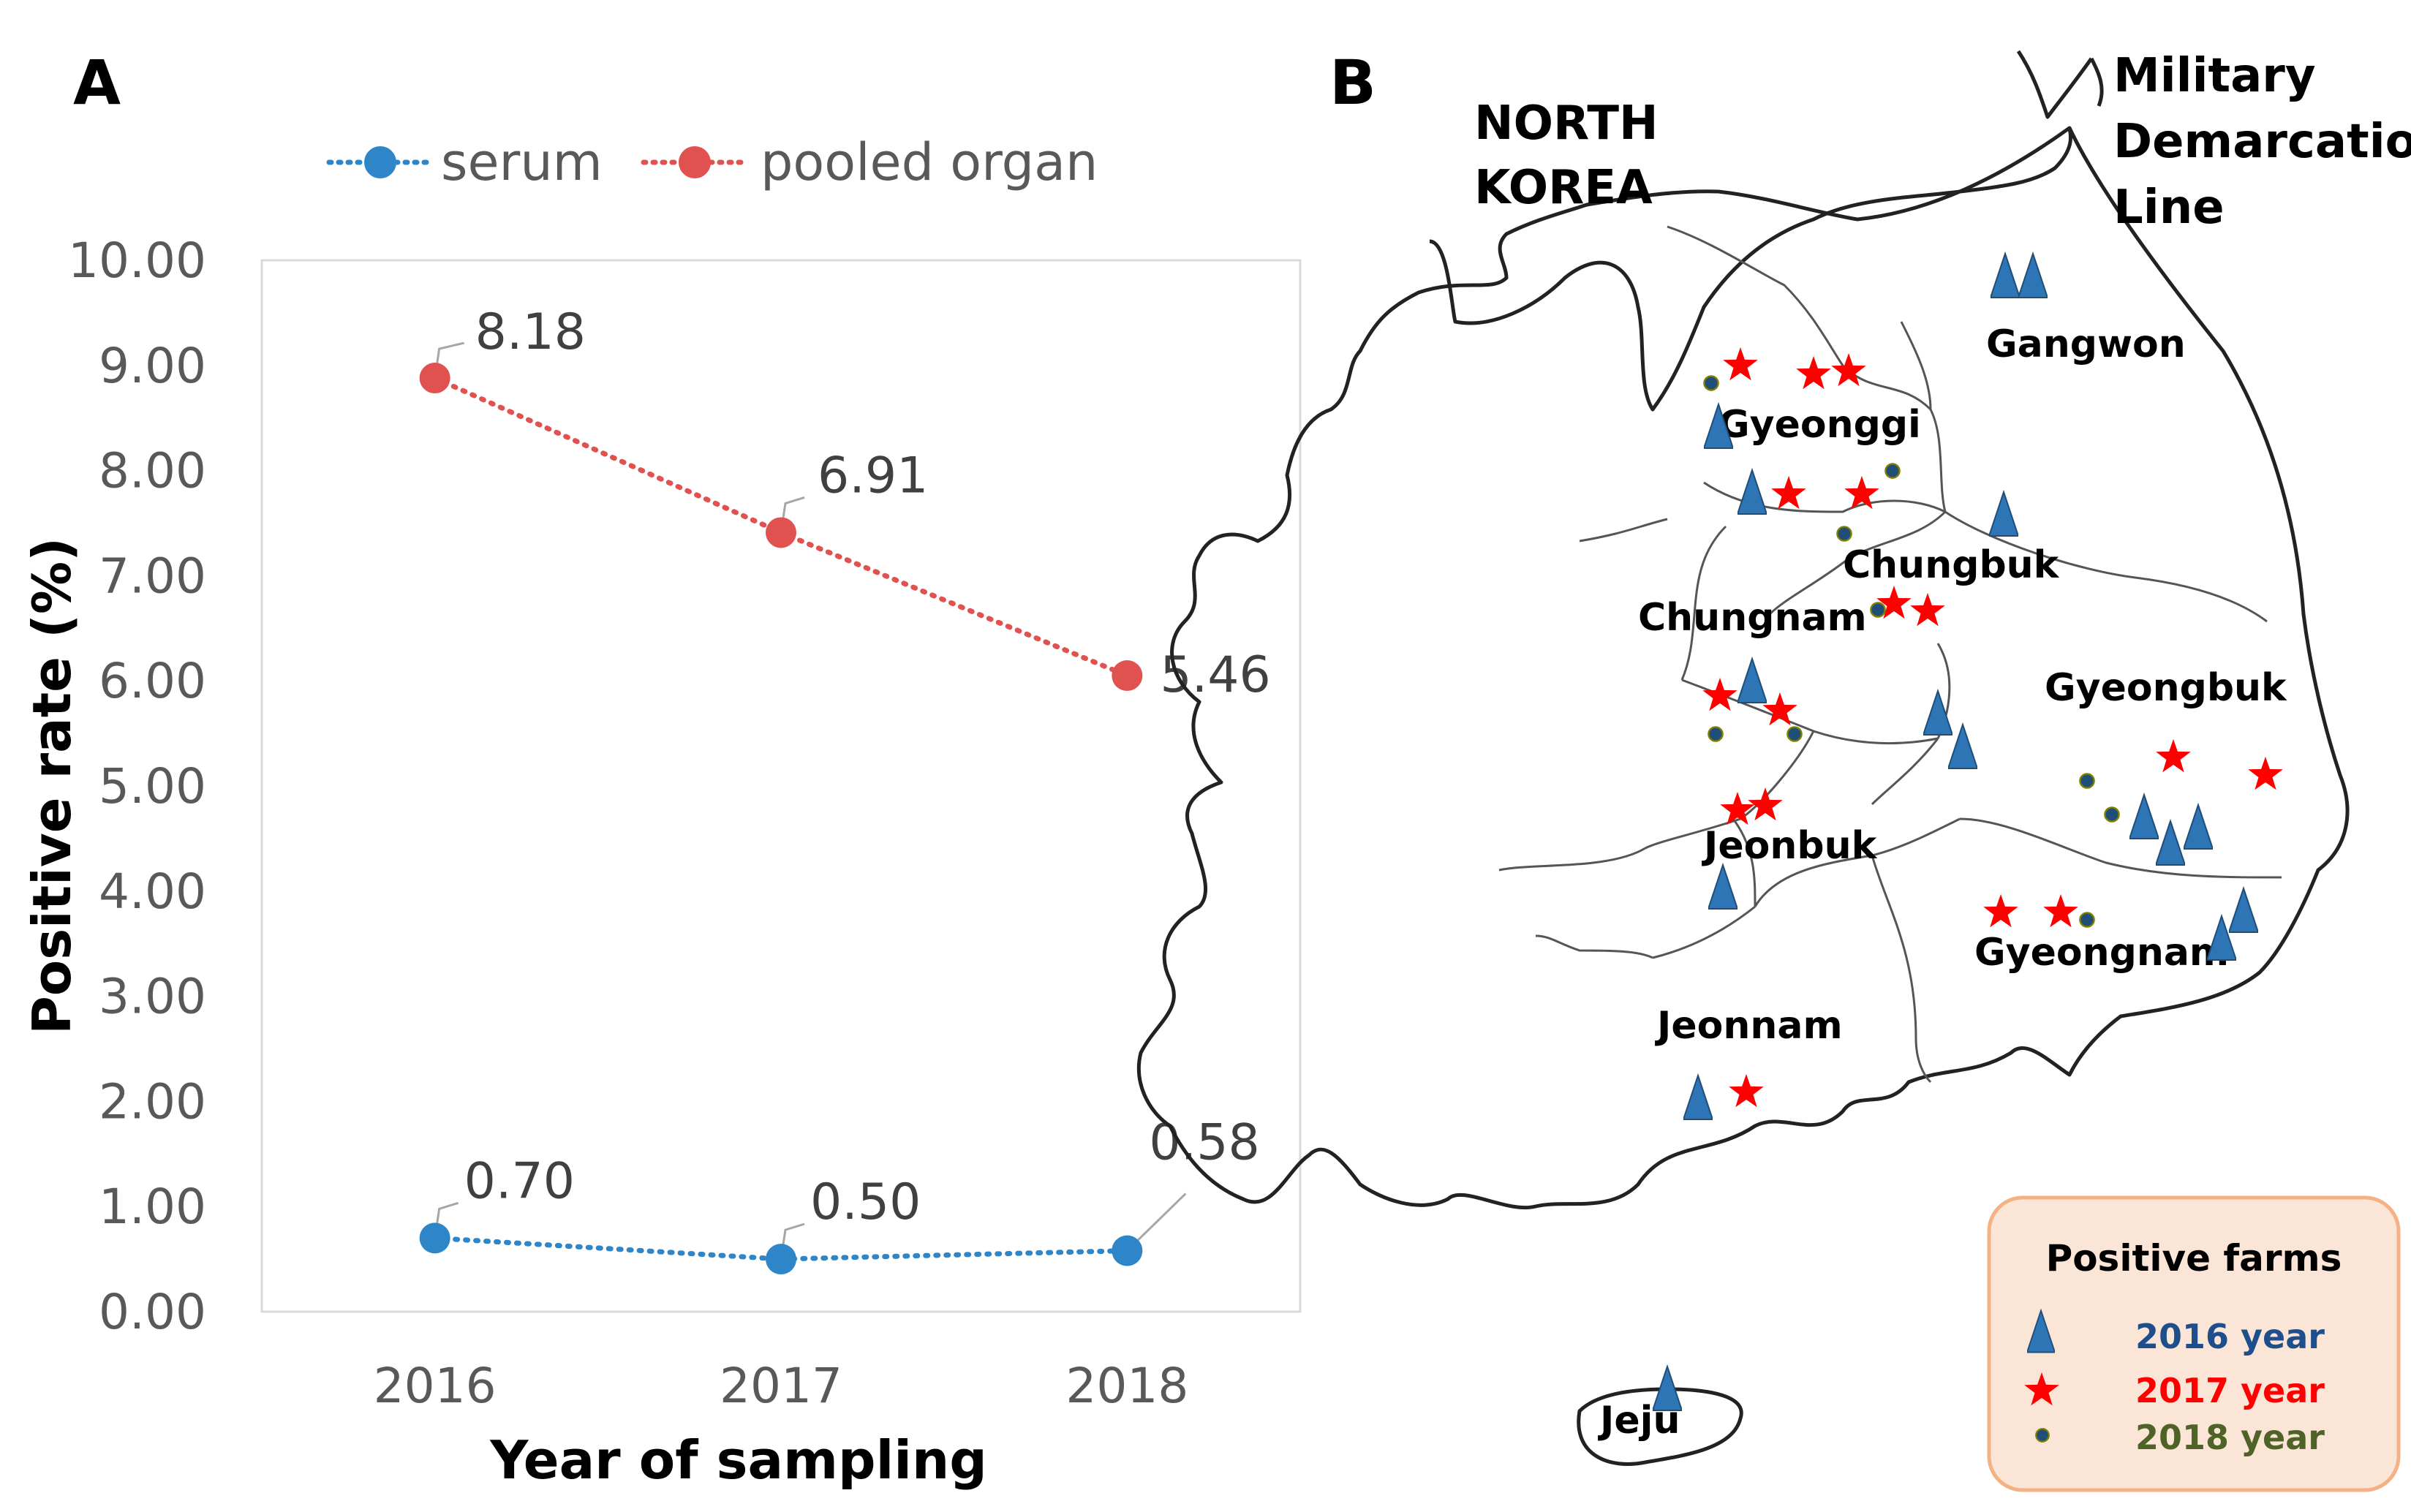 The image size is (2411, 1512). Describe the element at coordinates (1752, 618) in the screenshot. I see `region-chungnam: Chungnam` at that location.